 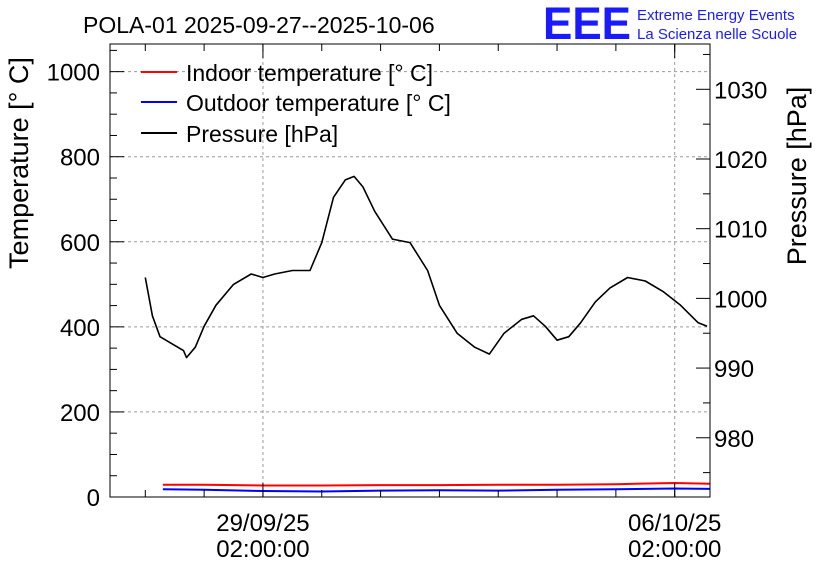 What do you see at coordinates (797, 176) in the screenshot?
I see `y2-axis-label: Pressure [hPa]` at bounding box center [797, 176].